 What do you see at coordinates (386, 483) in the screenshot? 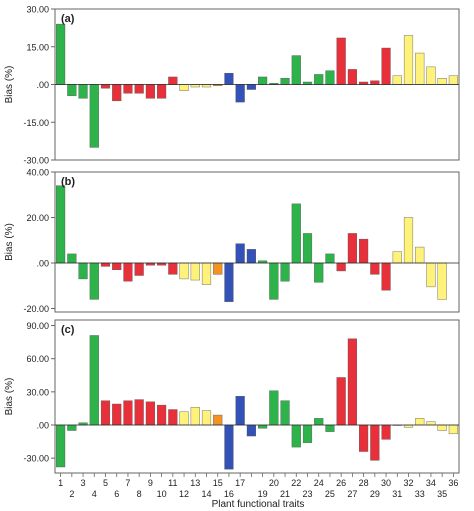
I see `x-tick-label: 30` at bounding box center [386, 483].